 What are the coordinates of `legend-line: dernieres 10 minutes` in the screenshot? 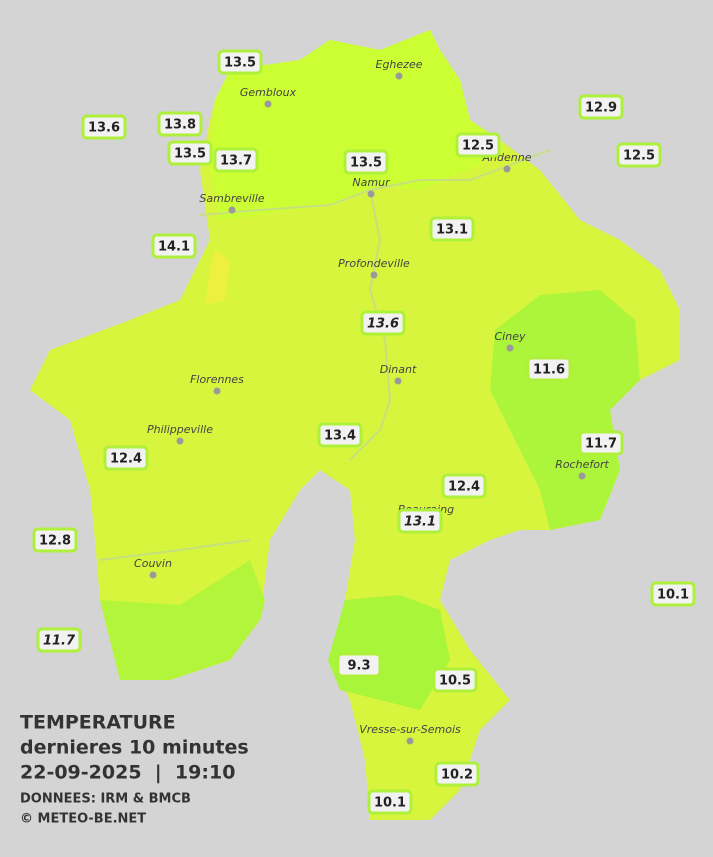 It's located at (134, 748).